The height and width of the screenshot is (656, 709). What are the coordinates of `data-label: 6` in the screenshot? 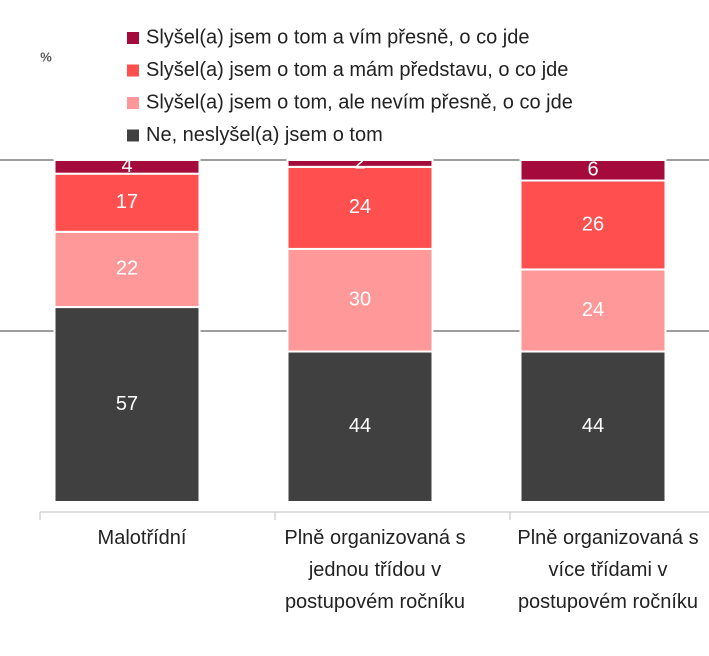 It's located at (592, 170).